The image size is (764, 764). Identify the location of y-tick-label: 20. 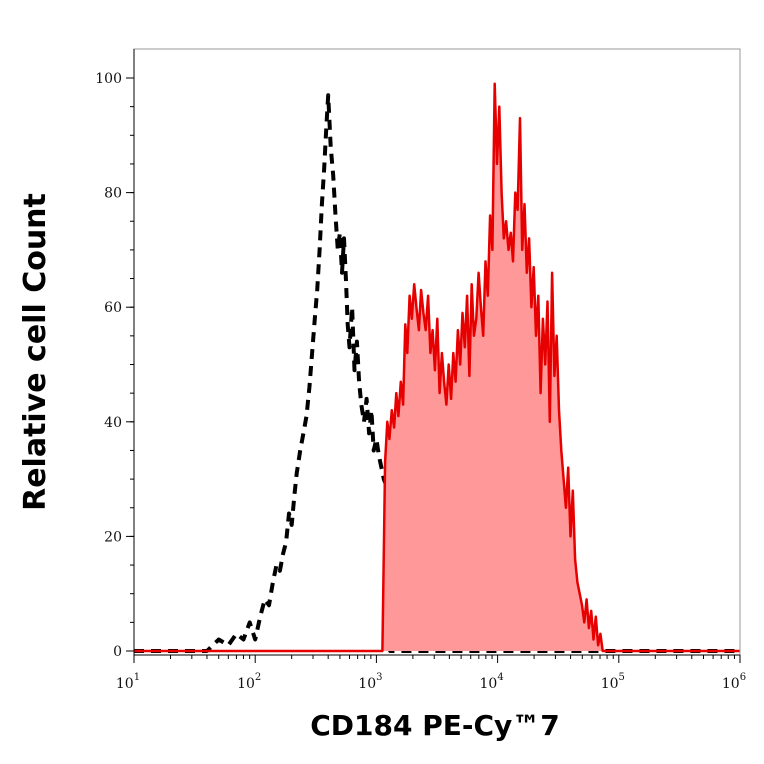
(113, 537).